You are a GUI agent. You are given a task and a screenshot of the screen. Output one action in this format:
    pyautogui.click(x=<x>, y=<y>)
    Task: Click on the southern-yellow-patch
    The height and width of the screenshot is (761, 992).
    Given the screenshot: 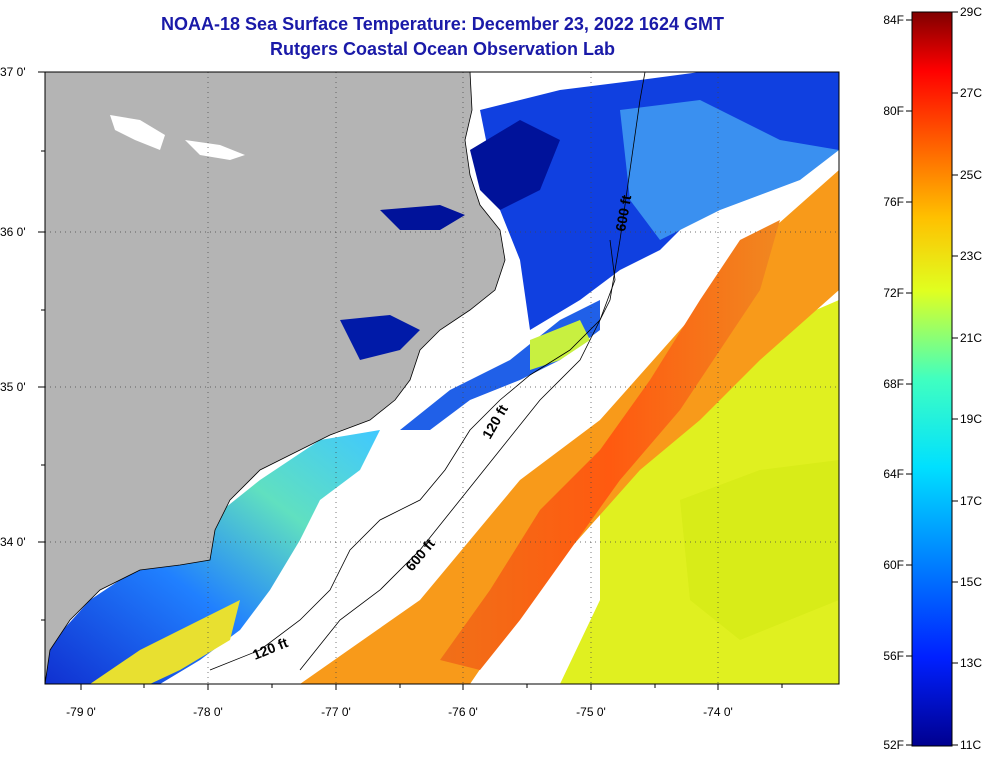 What is the action you would take?
    pyautogui.click(x=165, y=642)
    